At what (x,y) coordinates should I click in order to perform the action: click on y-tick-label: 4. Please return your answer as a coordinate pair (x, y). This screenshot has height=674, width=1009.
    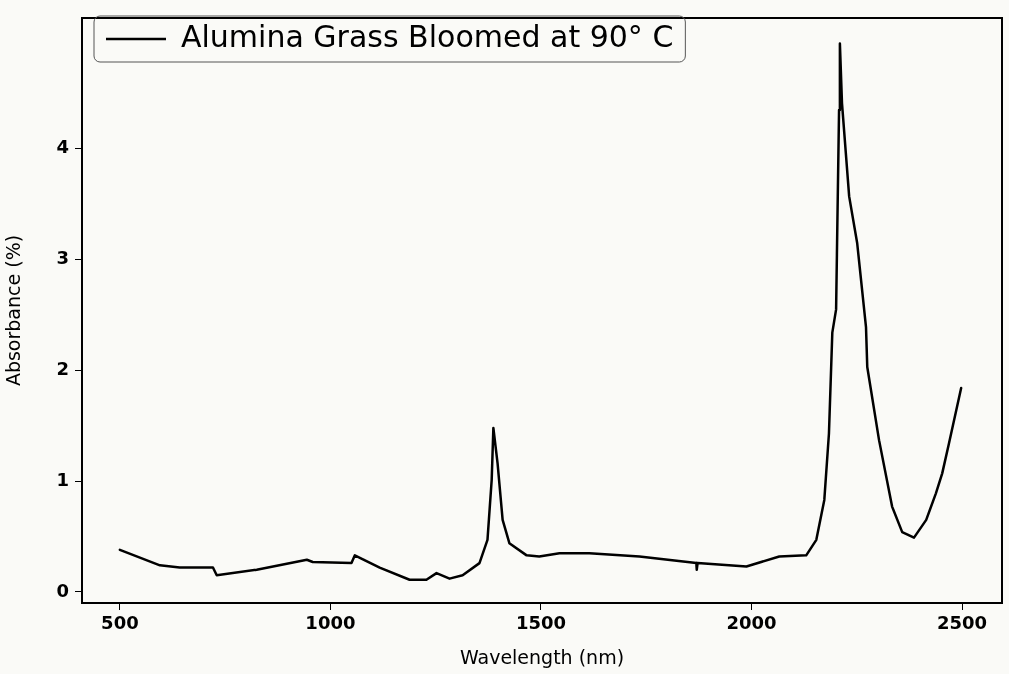
    Looking at the image, I should click on (62, 147).